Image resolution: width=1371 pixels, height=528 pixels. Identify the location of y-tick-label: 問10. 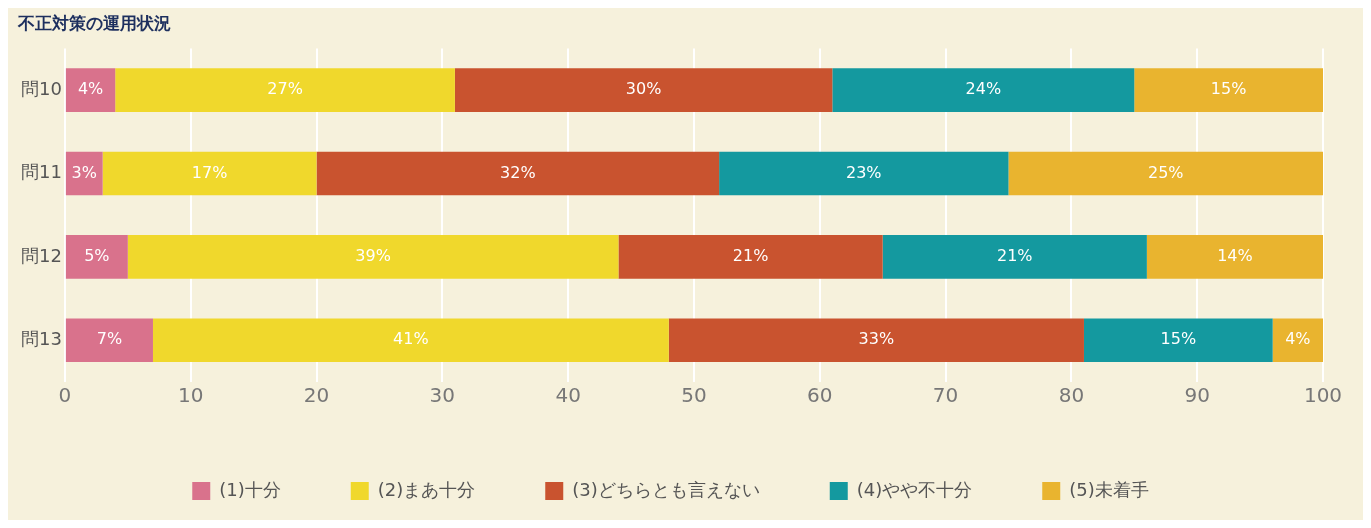
(41, 88).